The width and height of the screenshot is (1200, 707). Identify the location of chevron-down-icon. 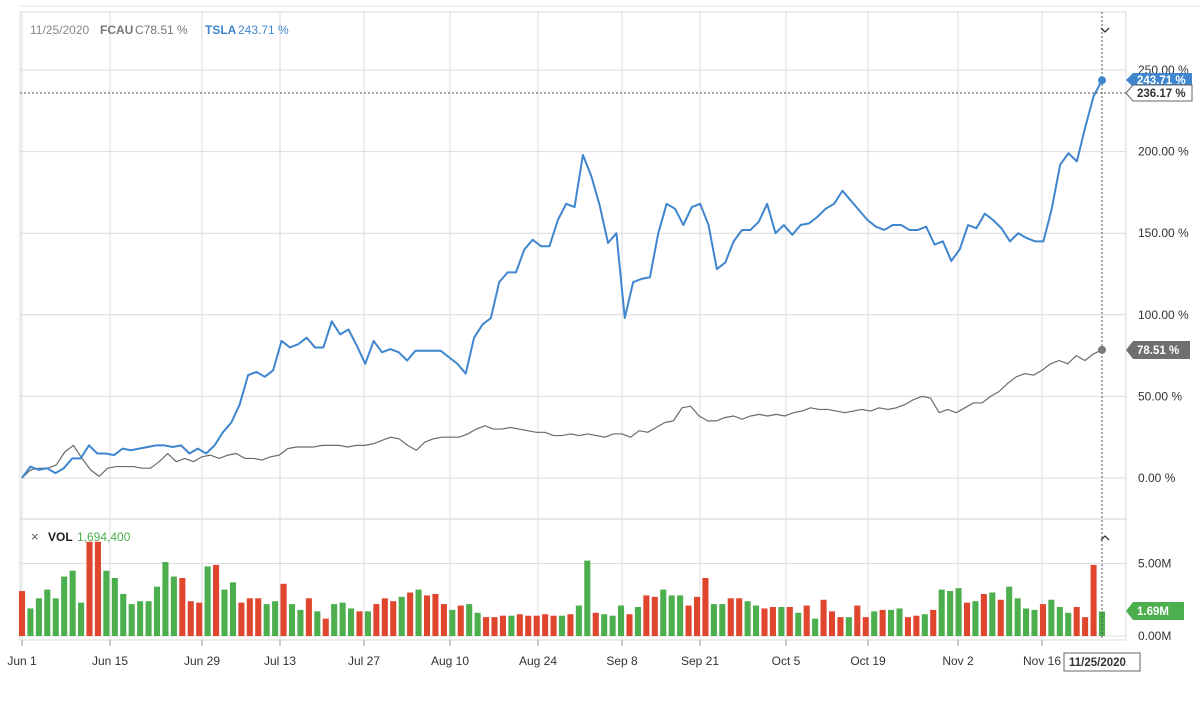
(1105, 30).